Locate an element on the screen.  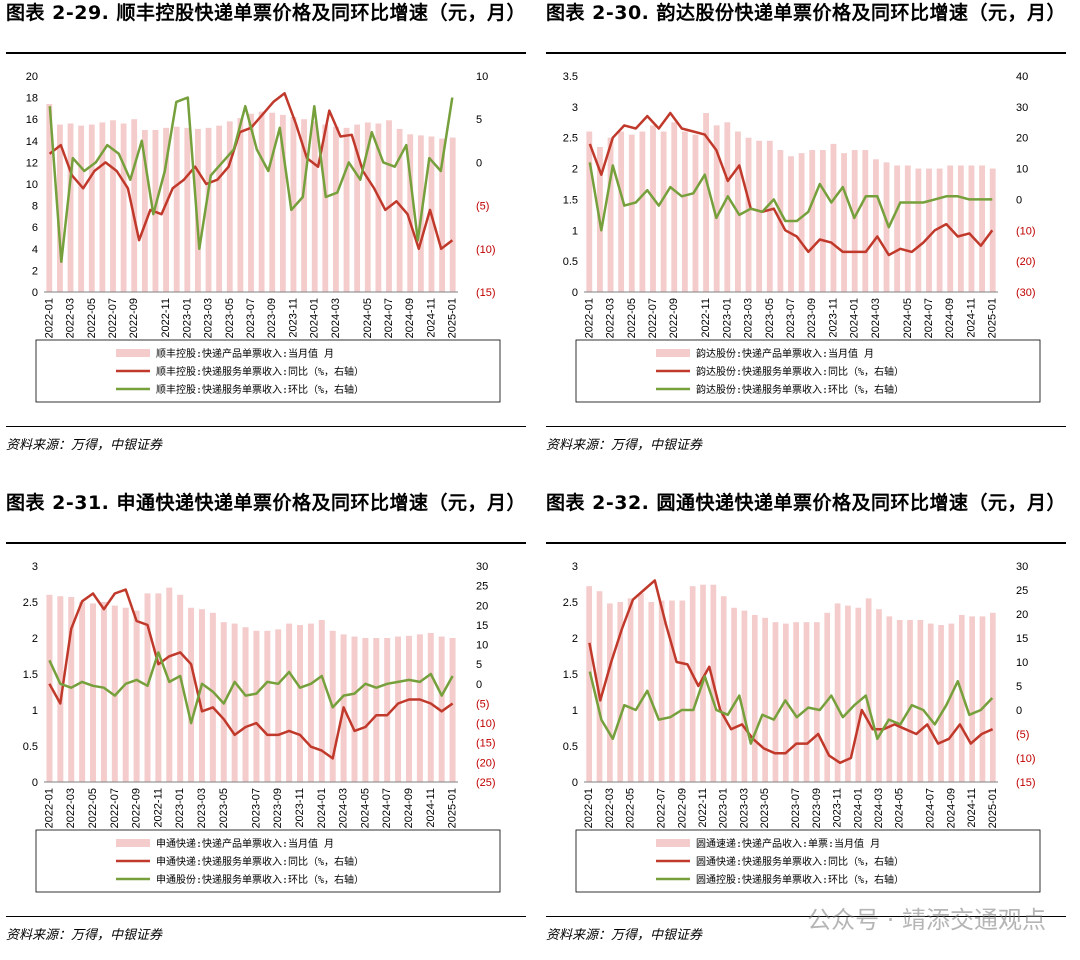
yoy-series-line is located at coordinates (791, 184).